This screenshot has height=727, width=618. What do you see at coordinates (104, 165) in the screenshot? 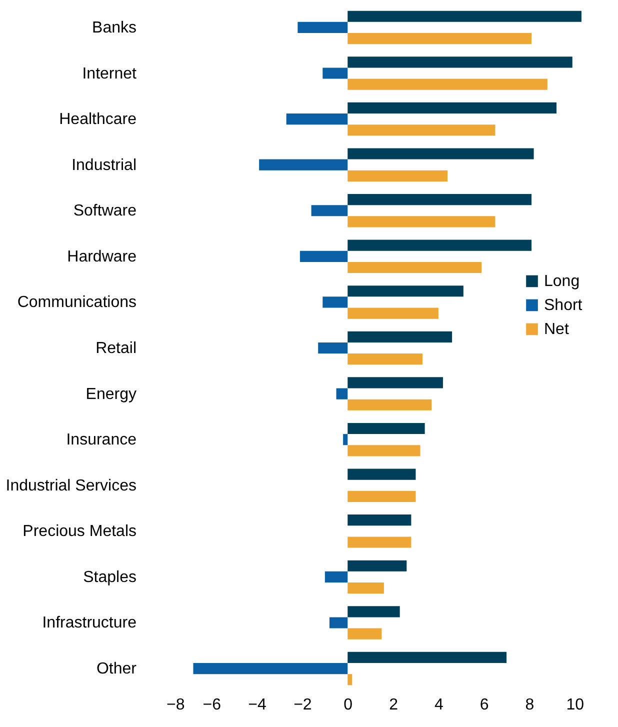
I see `y-tick-label: Industrial` at bounding box center [104, 165].